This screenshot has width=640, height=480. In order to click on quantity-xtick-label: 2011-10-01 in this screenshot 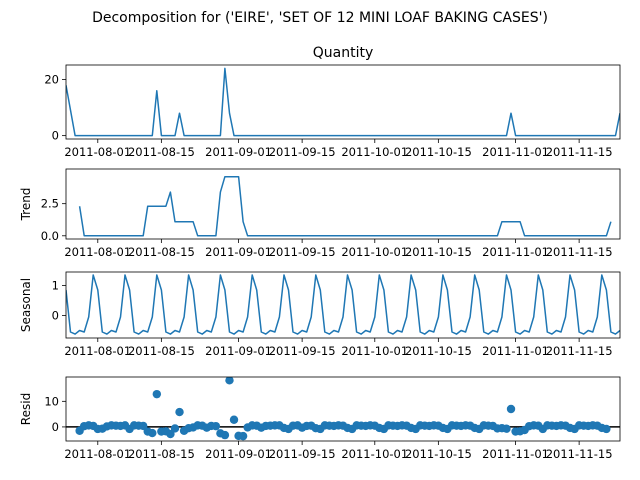, I will do `click(374, 152)`.